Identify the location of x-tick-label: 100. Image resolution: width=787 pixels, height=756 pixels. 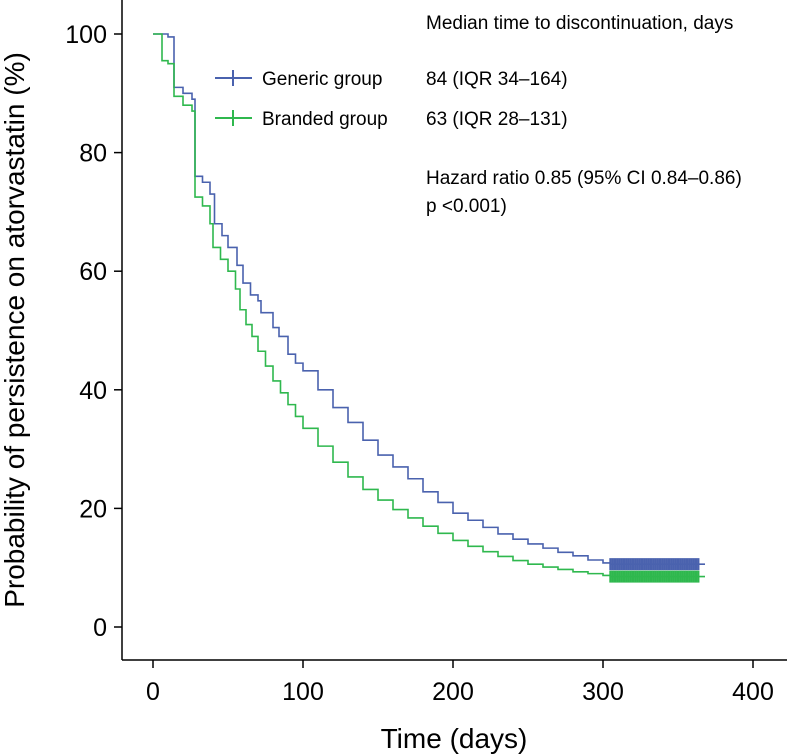
(303, 692).